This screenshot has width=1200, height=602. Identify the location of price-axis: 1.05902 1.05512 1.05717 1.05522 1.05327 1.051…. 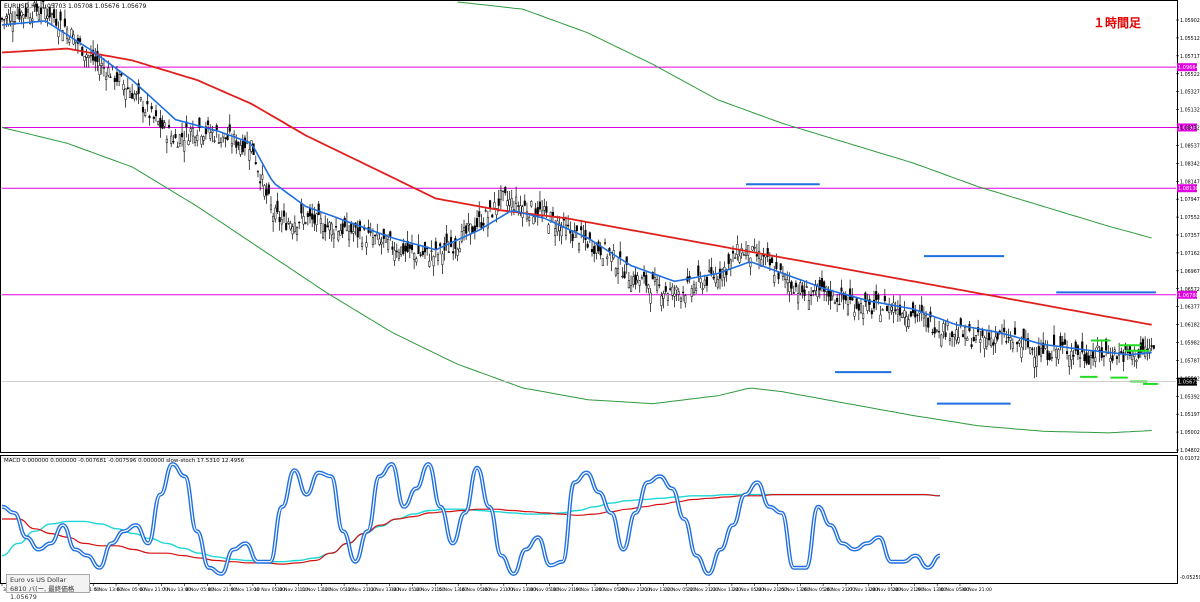
(1188, 236).